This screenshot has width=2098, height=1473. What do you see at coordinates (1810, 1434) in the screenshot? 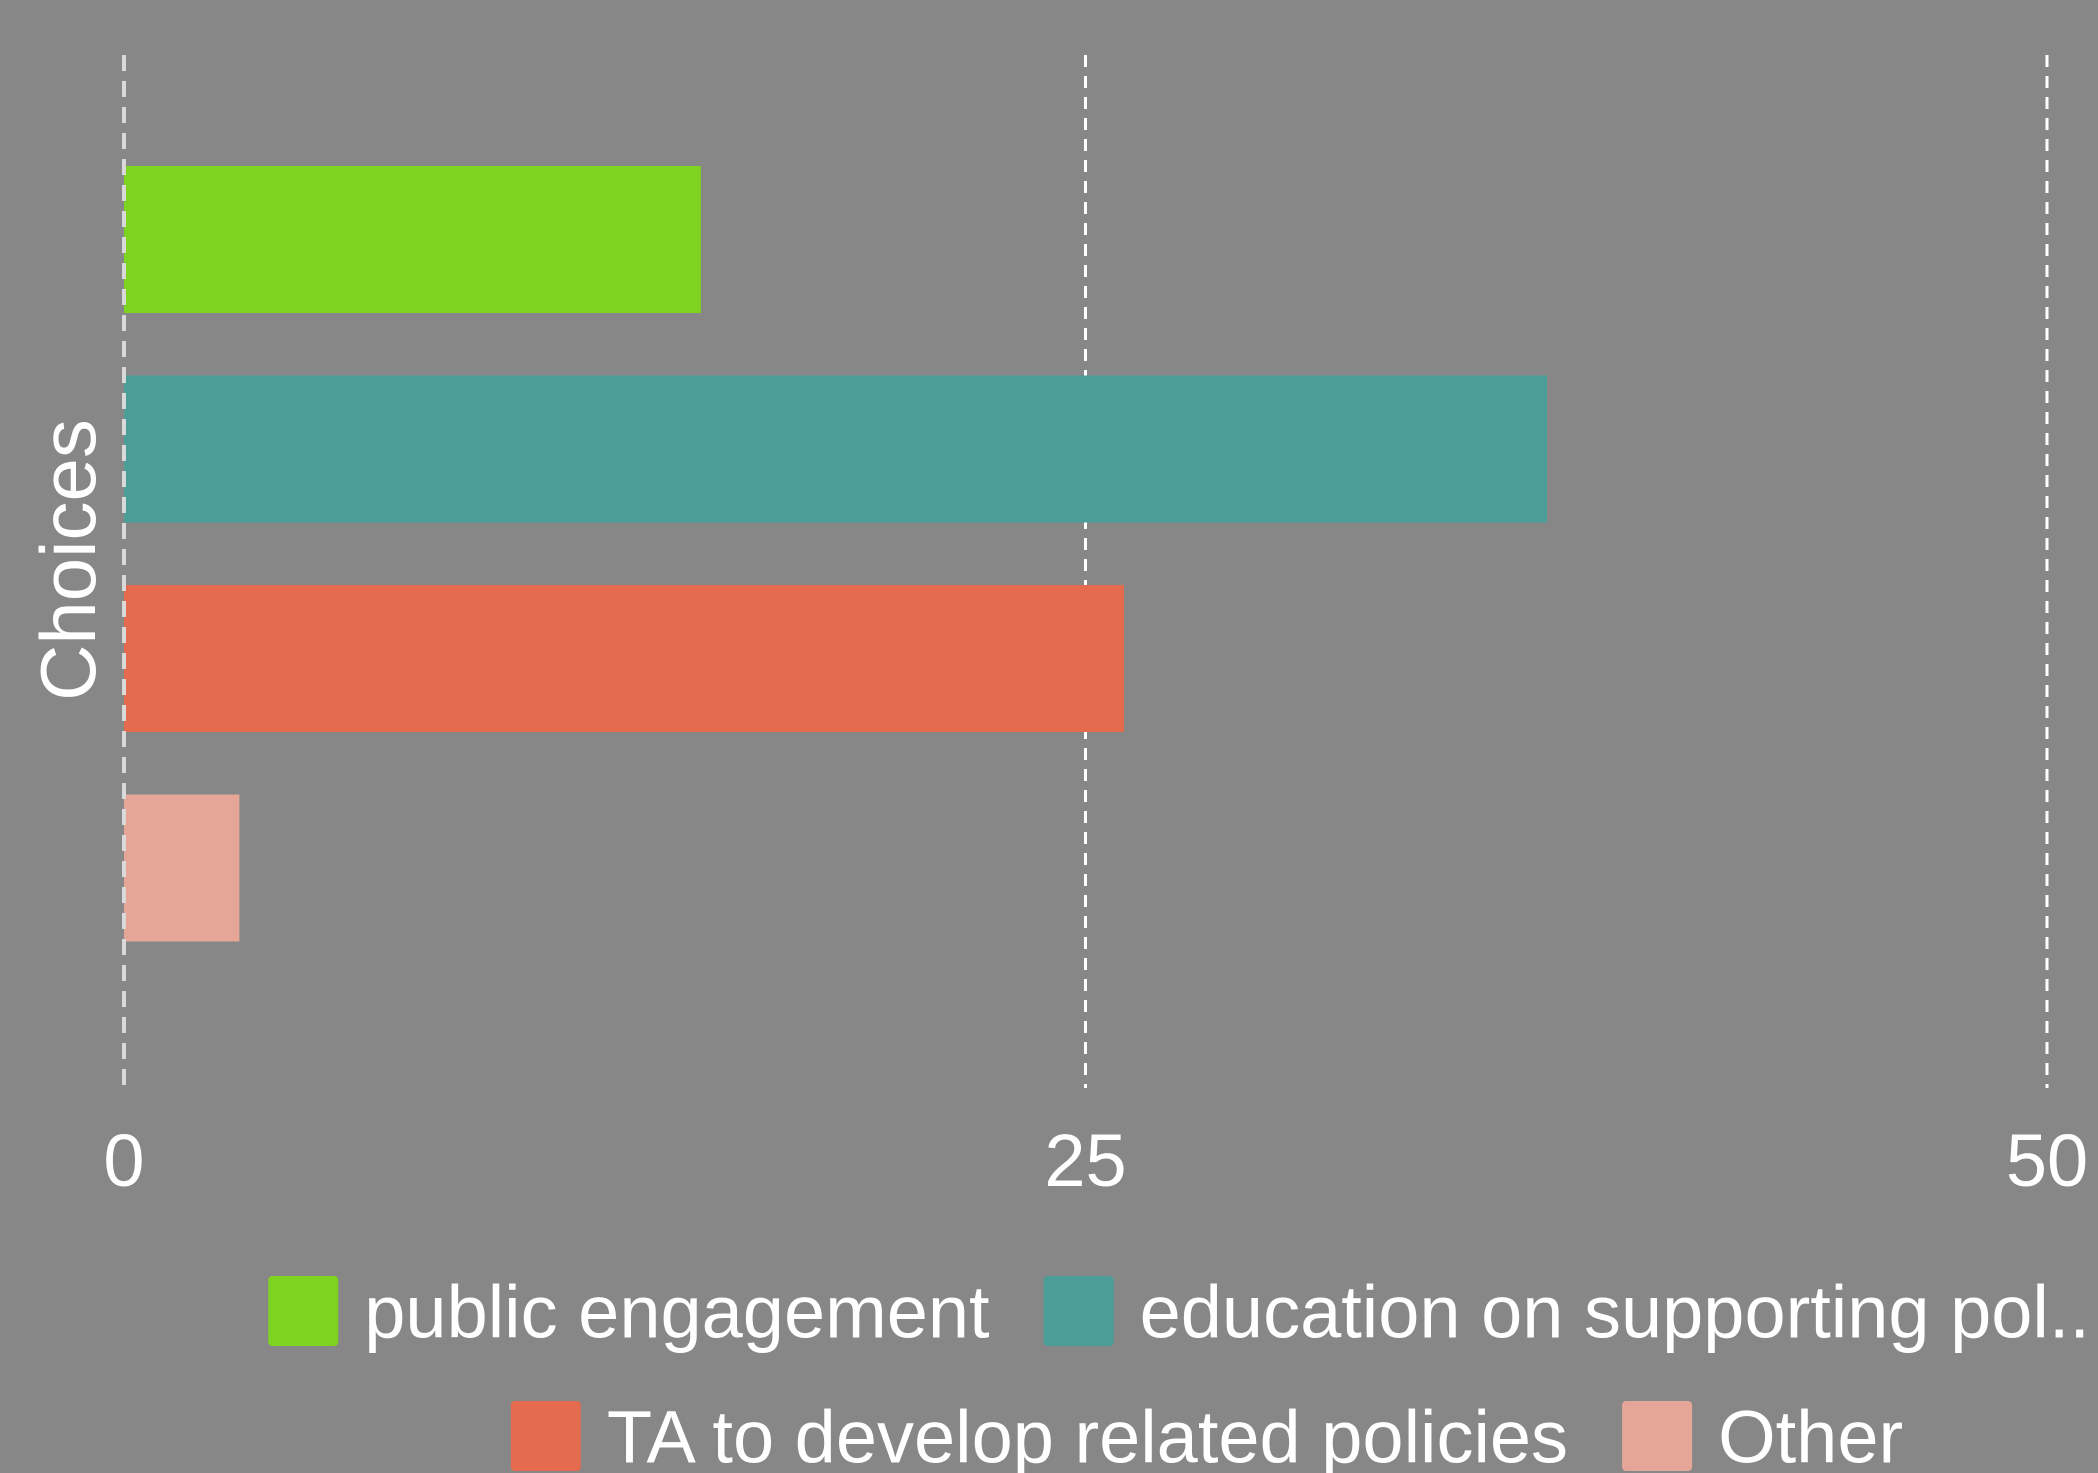
I see `legend-label: Other` at bounding box center [1810, 1434].